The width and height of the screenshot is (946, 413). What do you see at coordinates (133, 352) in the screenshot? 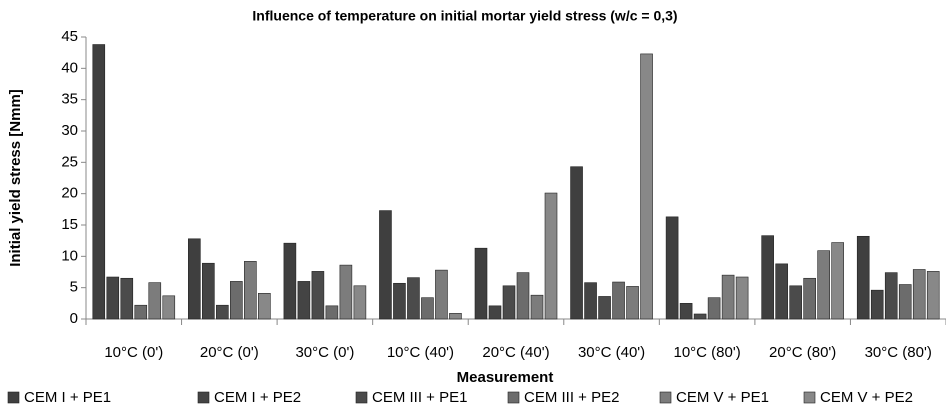
I see `x-tick-label: 10°C (0')` at bounding box center [133, 352].